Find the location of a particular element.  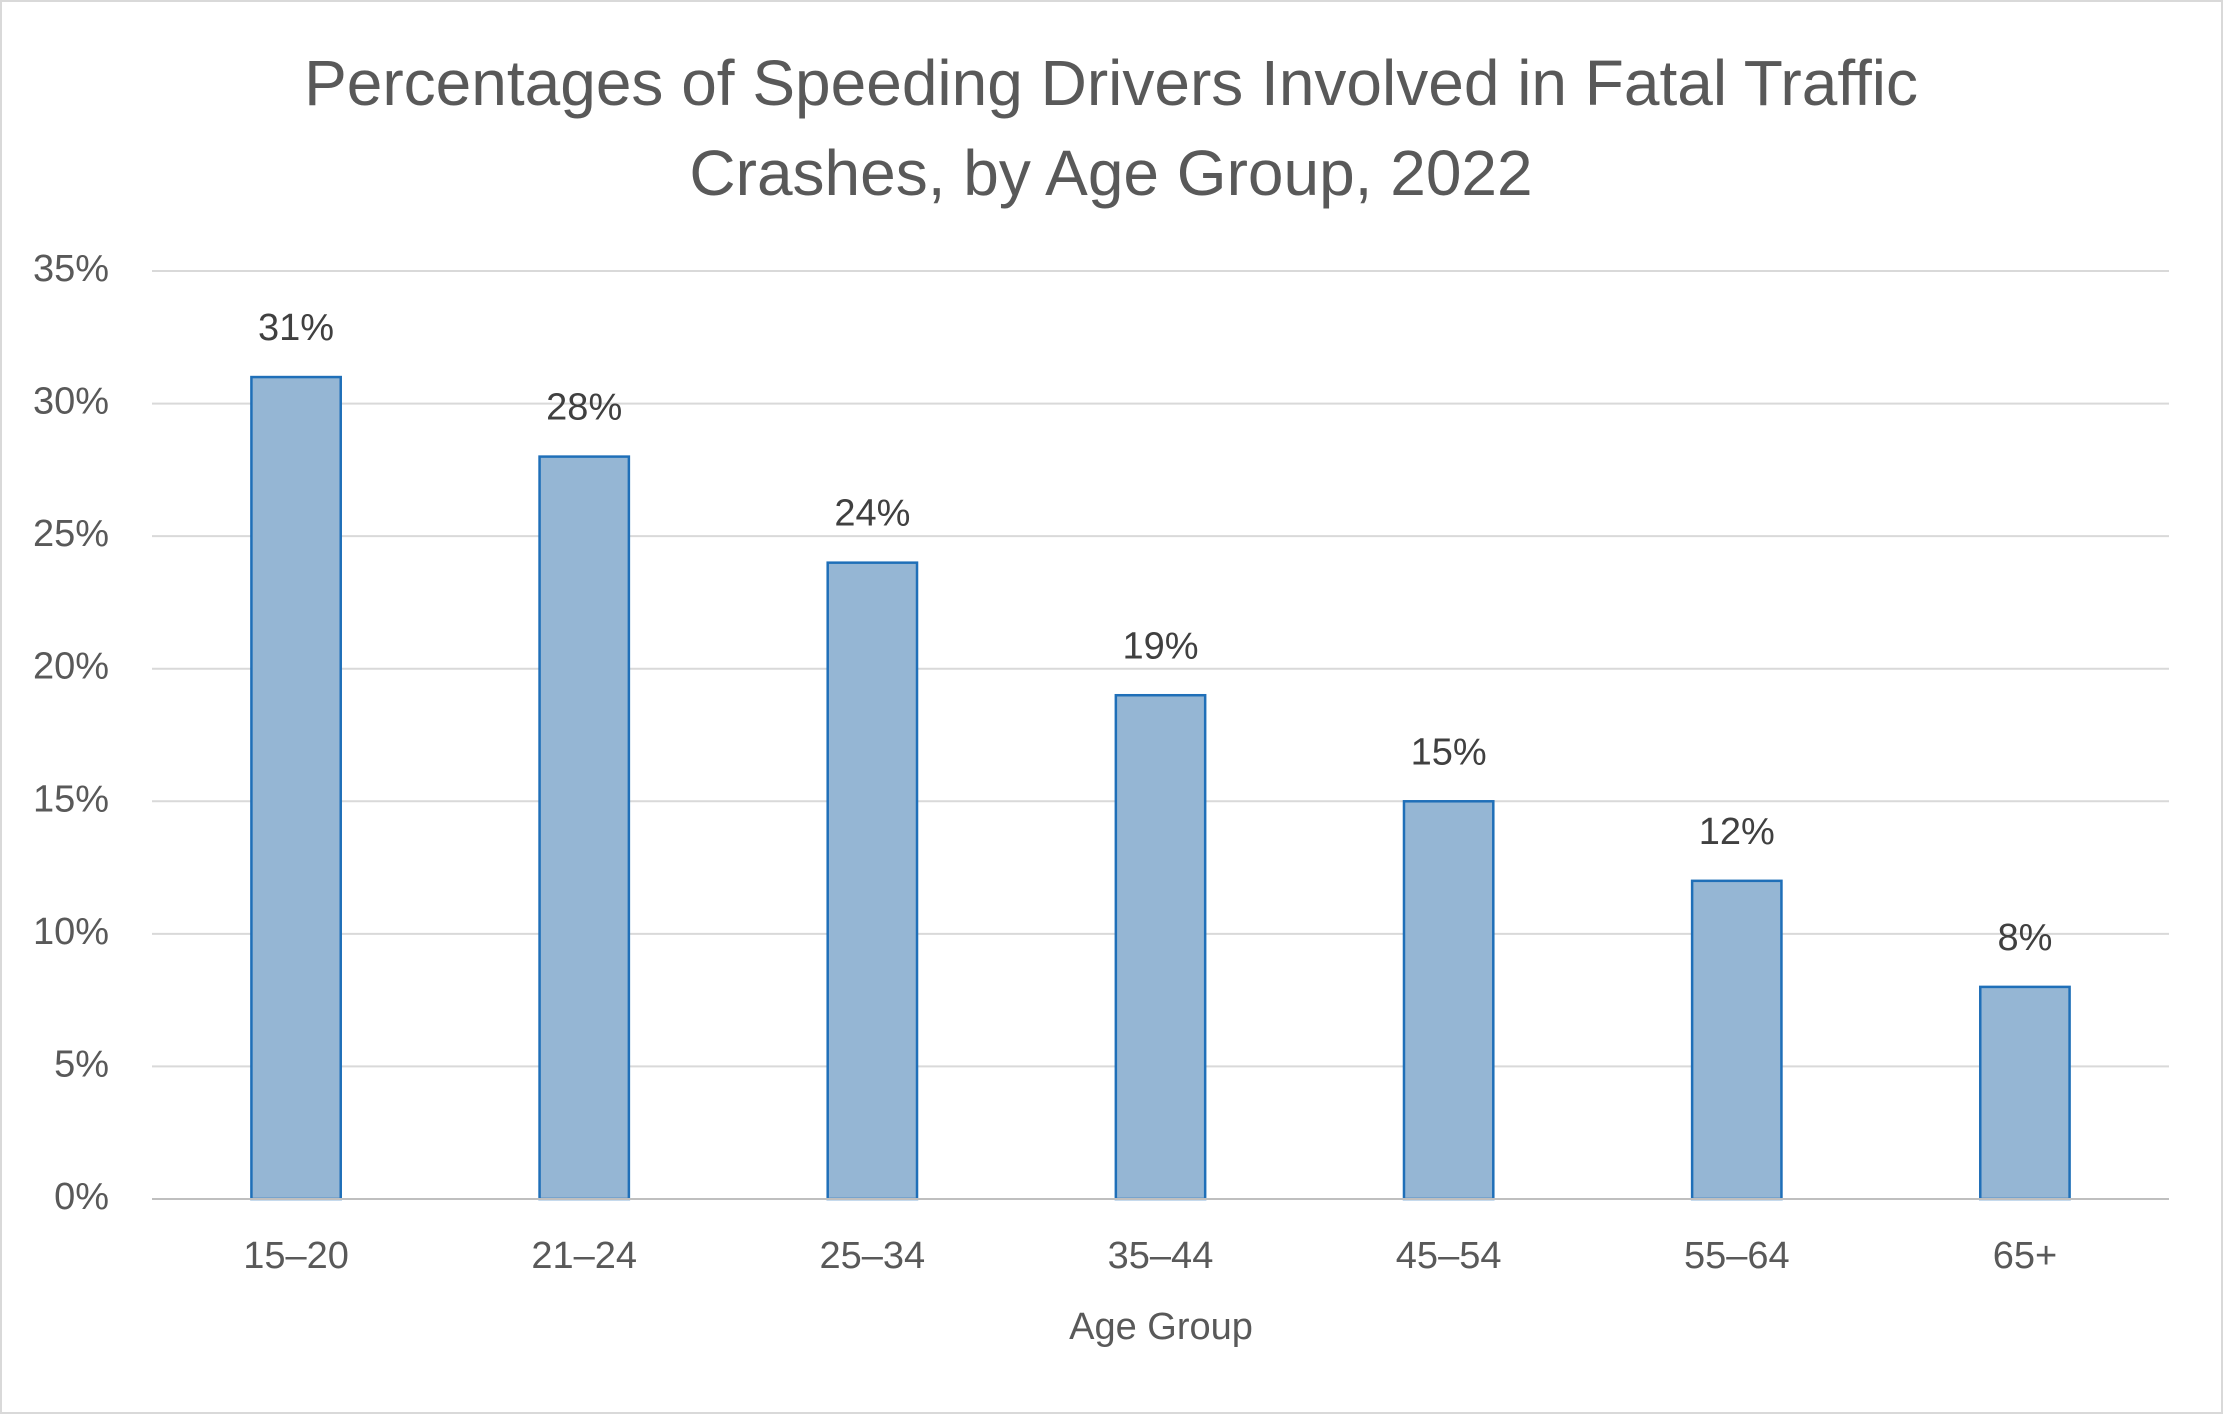

data-label: 15% is located at coordinates (1449, 752).